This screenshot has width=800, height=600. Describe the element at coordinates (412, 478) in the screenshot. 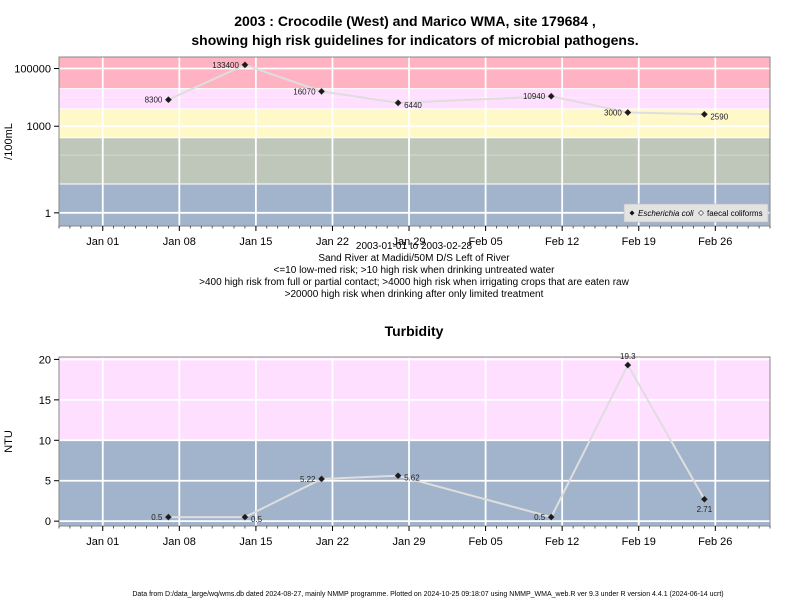

I see `data-point-label: 5.62` at that location.